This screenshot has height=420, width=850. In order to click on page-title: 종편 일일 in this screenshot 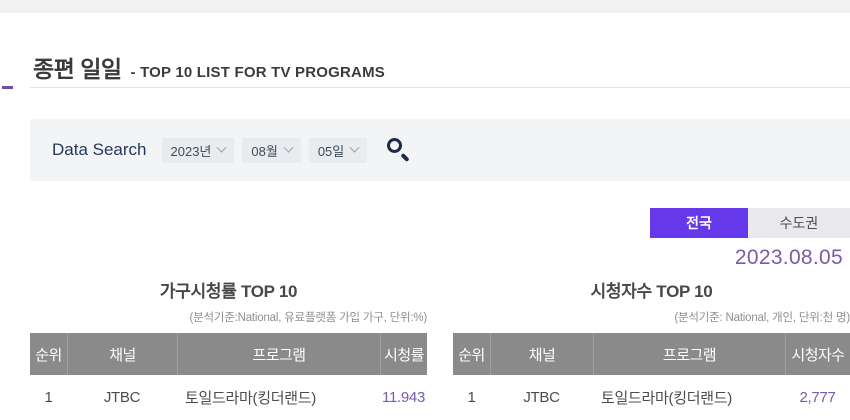, I will do `click(77, 69)`.